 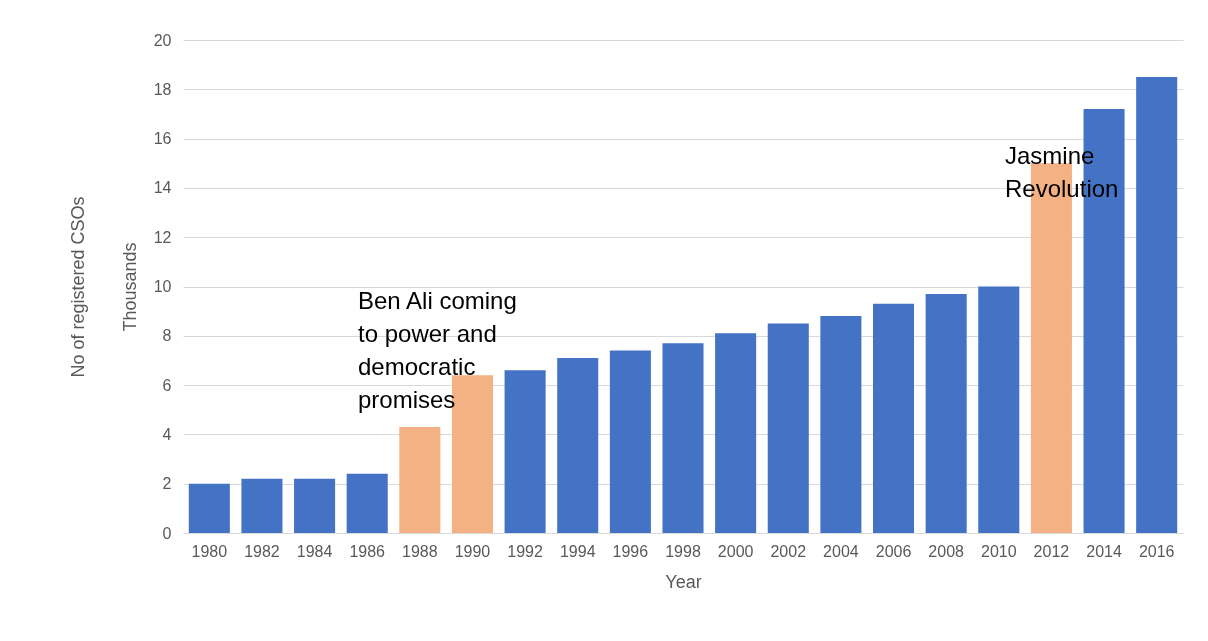 I want to click on y-tick-label: 0, so click(x=167, y=533).